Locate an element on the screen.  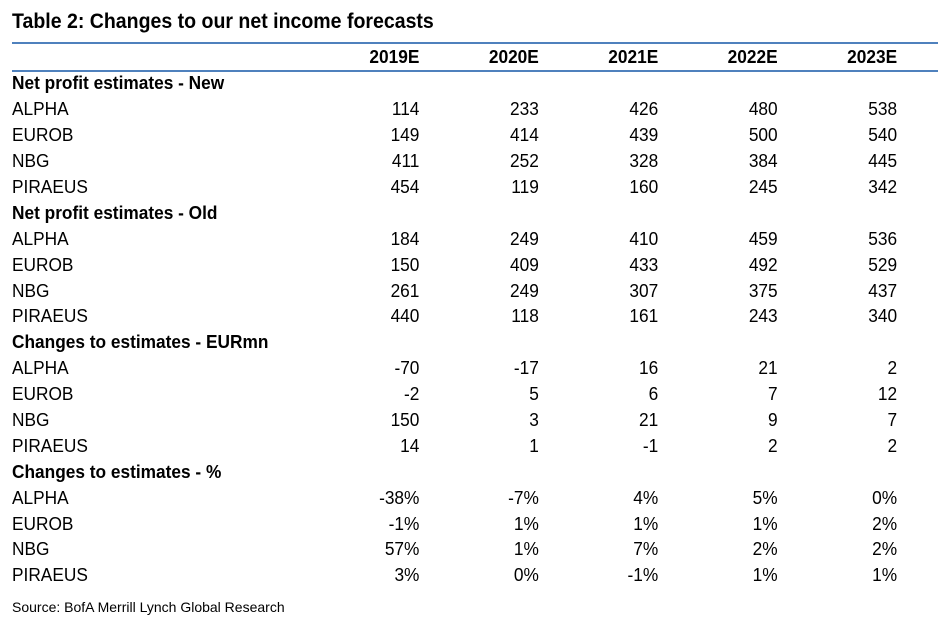
value-cell: 492 is located at coordinates (763, 264).